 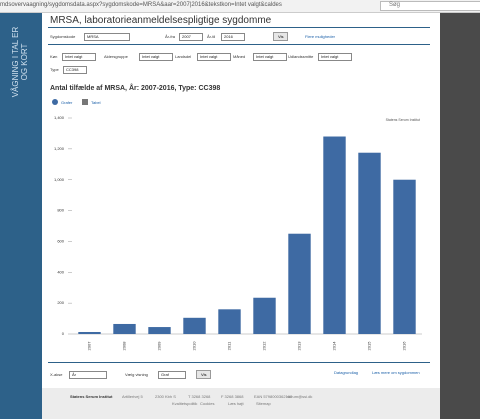 What do you see at coordinates (172, 375) in the screenshot?
I see `select: Graf` at bounding box center [172, 375].